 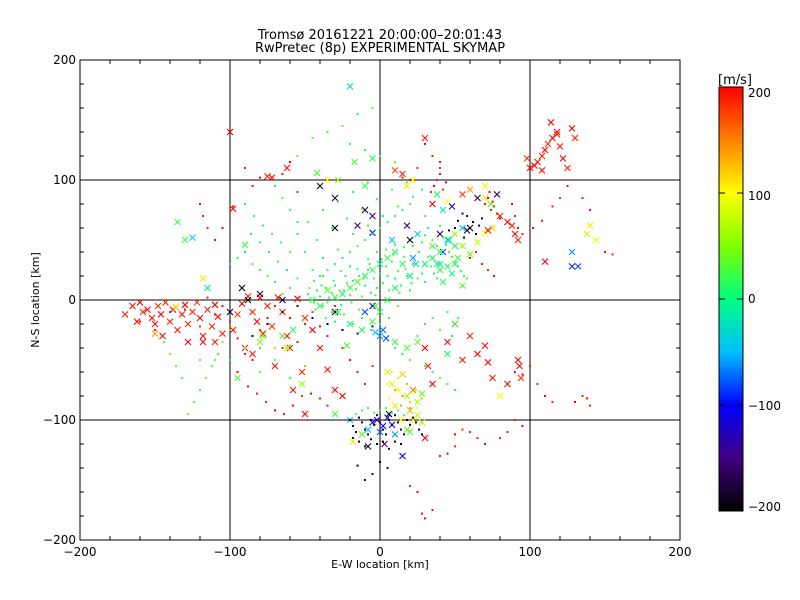 What do you see at coordinates (64, 60) in the screenshot?
I see `y-tick-label: 200` at bounding box center [64, 60].